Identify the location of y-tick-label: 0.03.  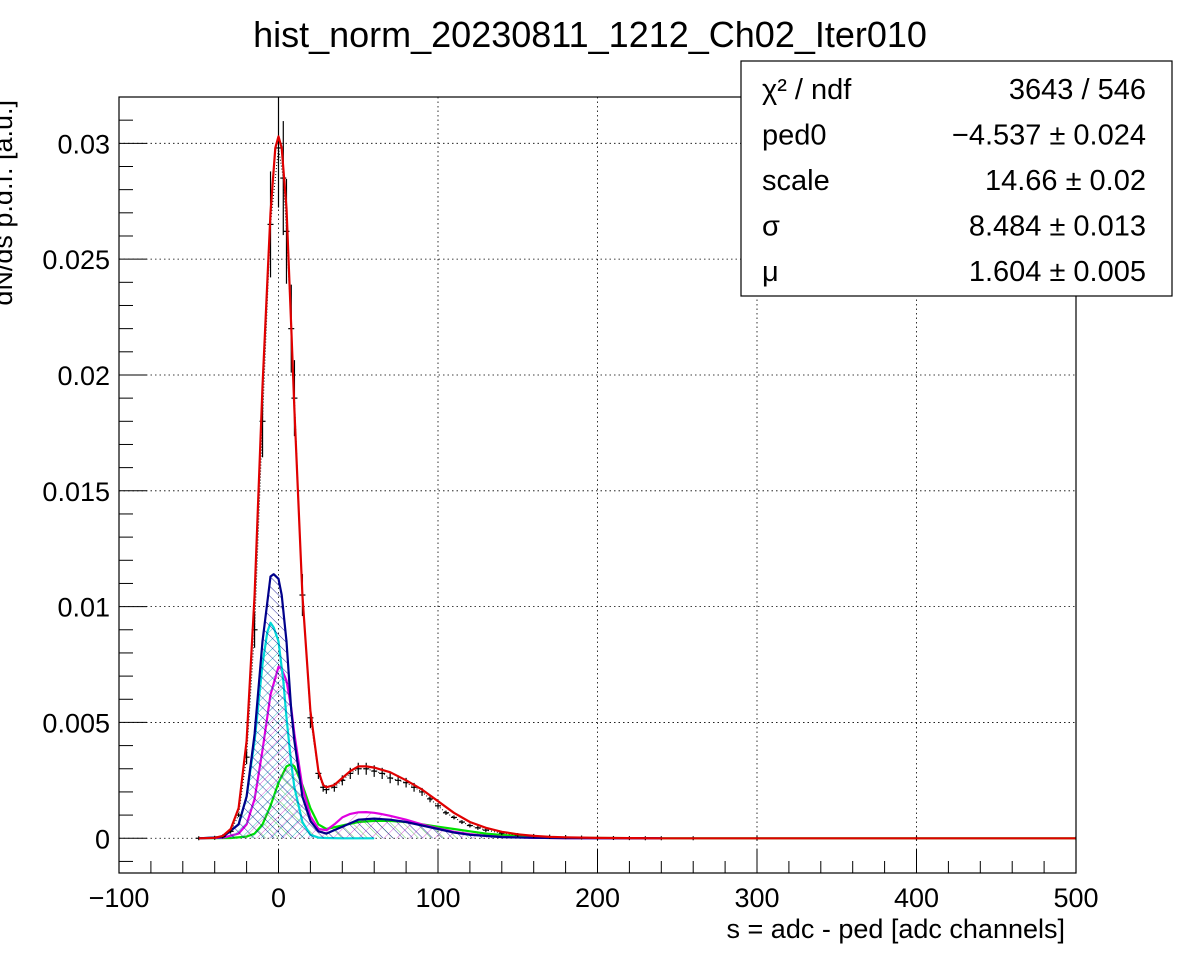
(83, 144).